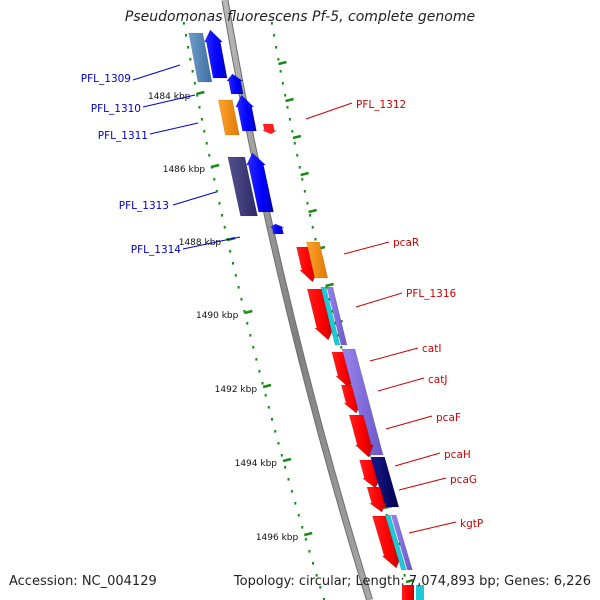 The height and width of the screenshot is (600, 600). Describe the element at coordinates (386, 366) in the screenshot. I see `gene-cati: catI` at that location.